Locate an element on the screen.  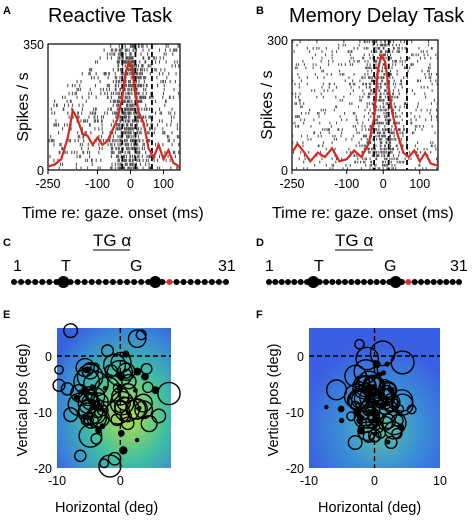
panel-f-y-tick-label: -10 is located at coordinates (295, 413).